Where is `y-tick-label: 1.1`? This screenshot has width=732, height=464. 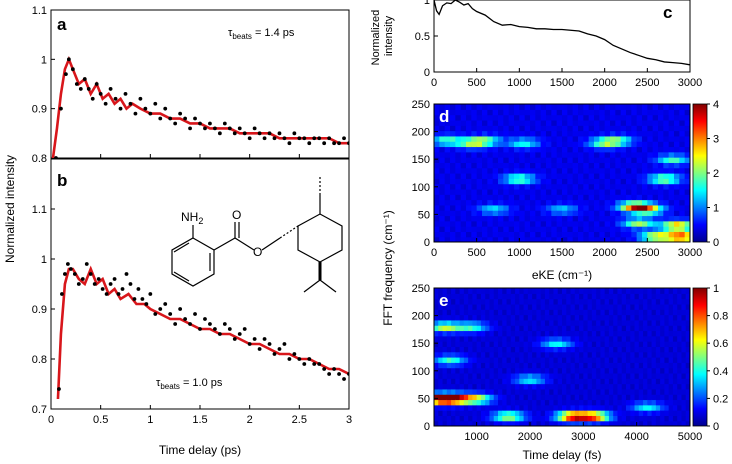 y-tick-label: 1.1 is located at coordinates (39, 210).